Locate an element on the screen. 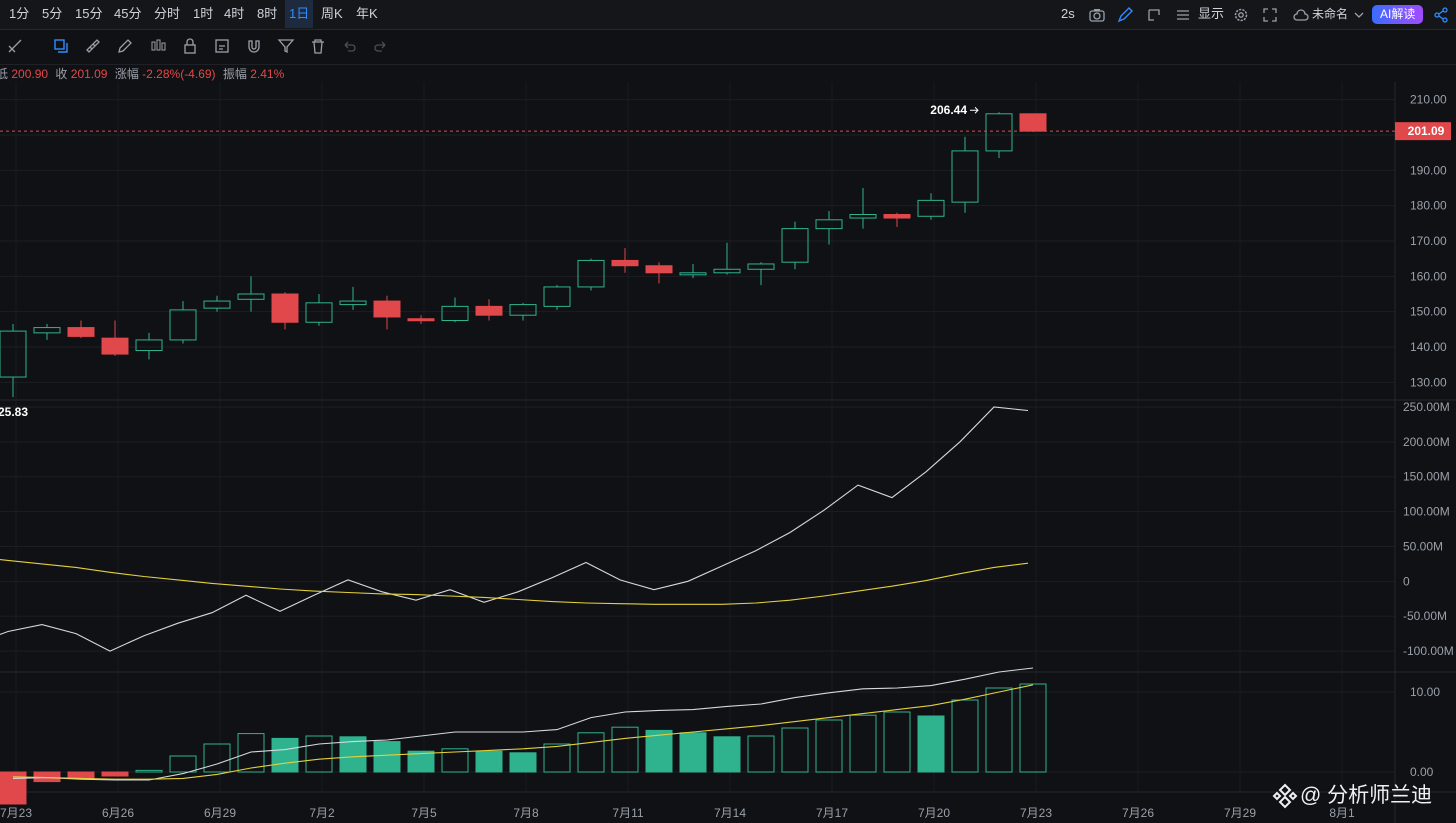  indicator-tick-label: 200.00M is located at coordinates (1426, 442).